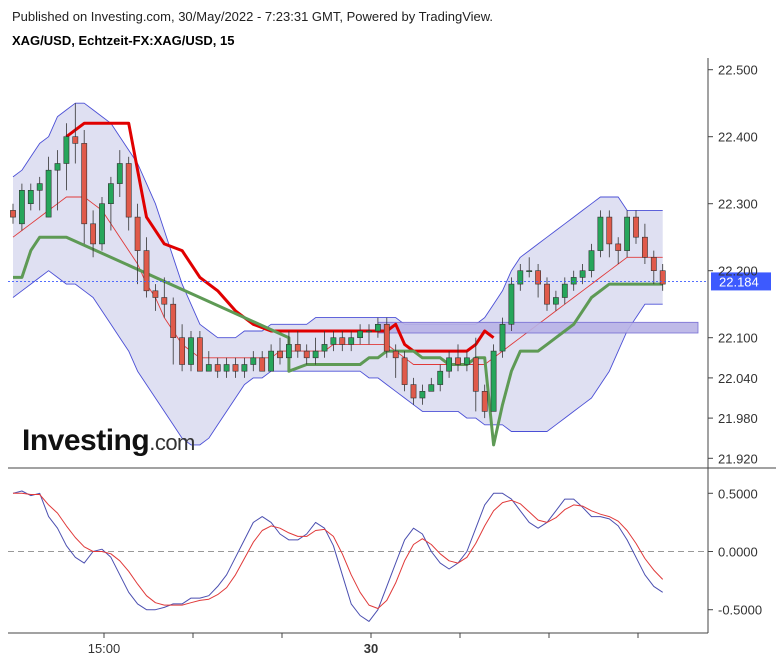 The width and height of the screenshot is (776, 663). I want to click on logo-main: Investing, so click(86, 440).